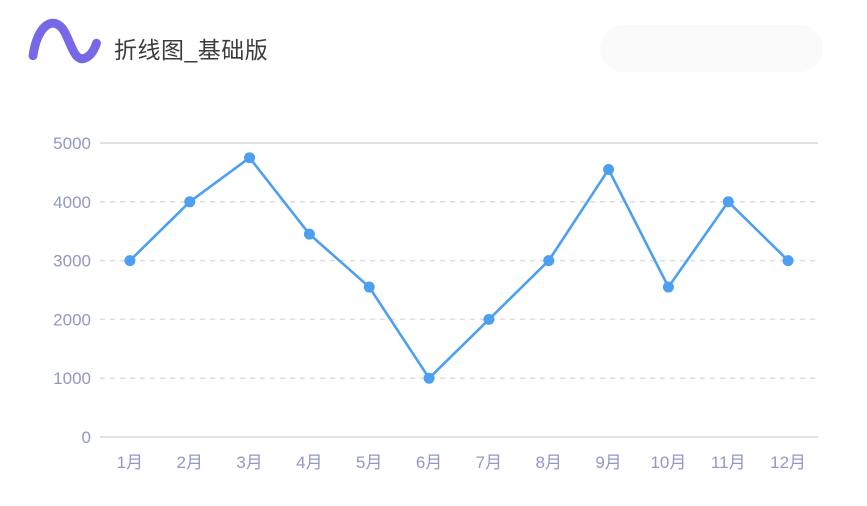 The image size is (867, 506). Describe the element at coordinates (72, 378) in the screenshot. I see `y-axis-tick-label: 1000` at that location.